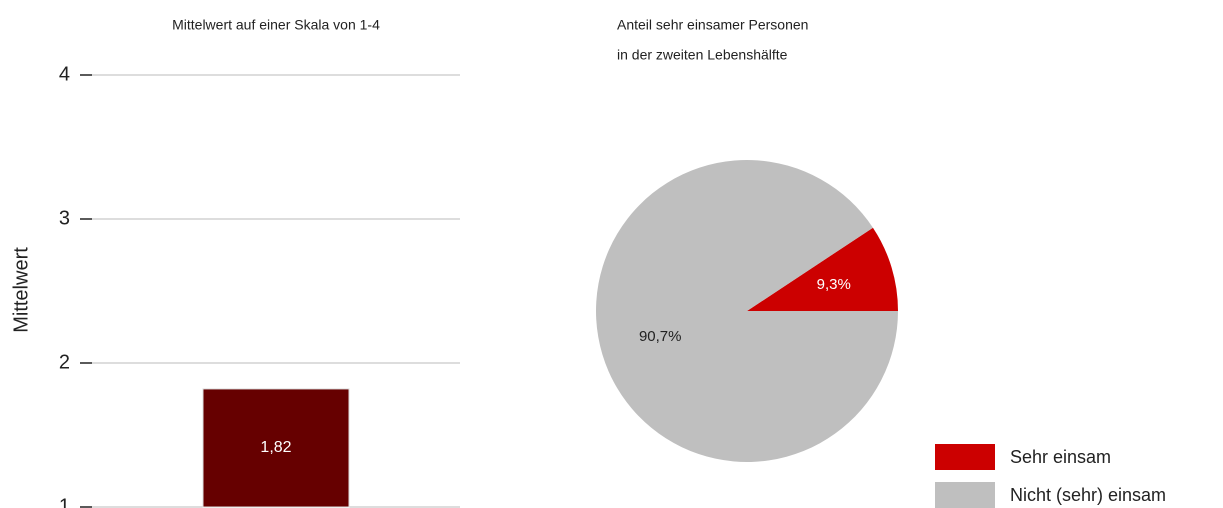 Image resolution: width=1223 pixels, height=508 pixels. I want to click on chart-title: Mittelwert auf einer Skala von 1-4, so click(276, 25).